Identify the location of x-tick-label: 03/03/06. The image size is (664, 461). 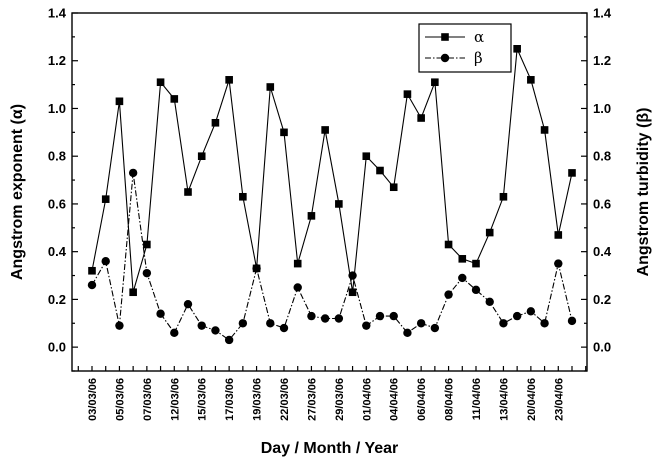
(93, 399).